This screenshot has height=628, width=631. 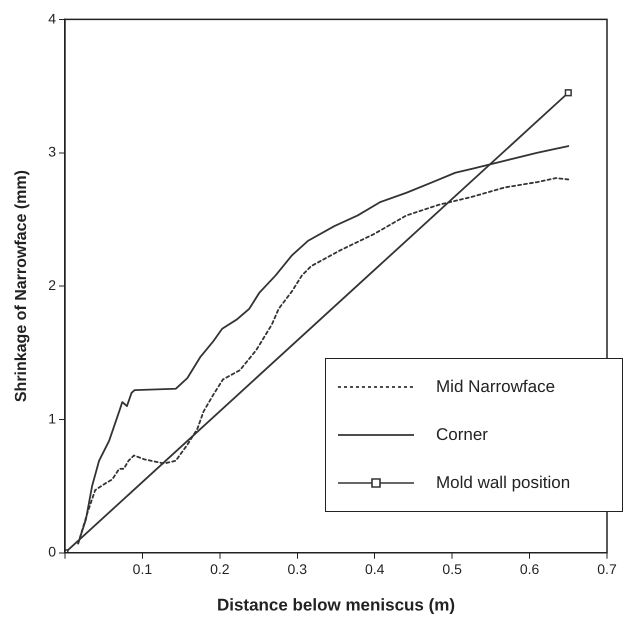 I want to click on x-tick-label: 0.7, so click(x=607, y=569).